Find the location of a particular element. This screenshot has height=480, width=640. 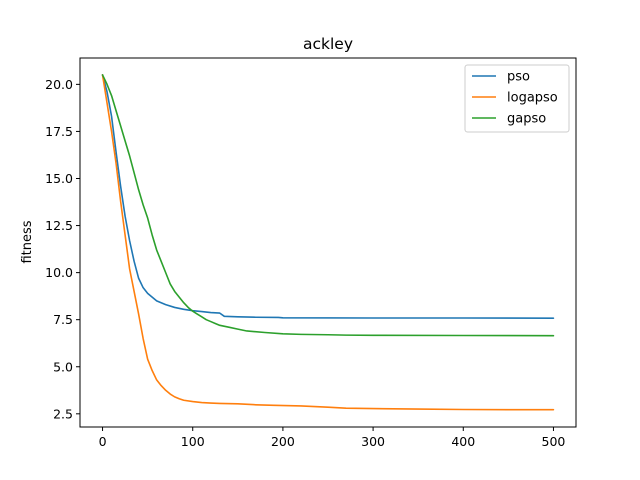

x-tick-label: 400 is located at coordinates (463, 441).